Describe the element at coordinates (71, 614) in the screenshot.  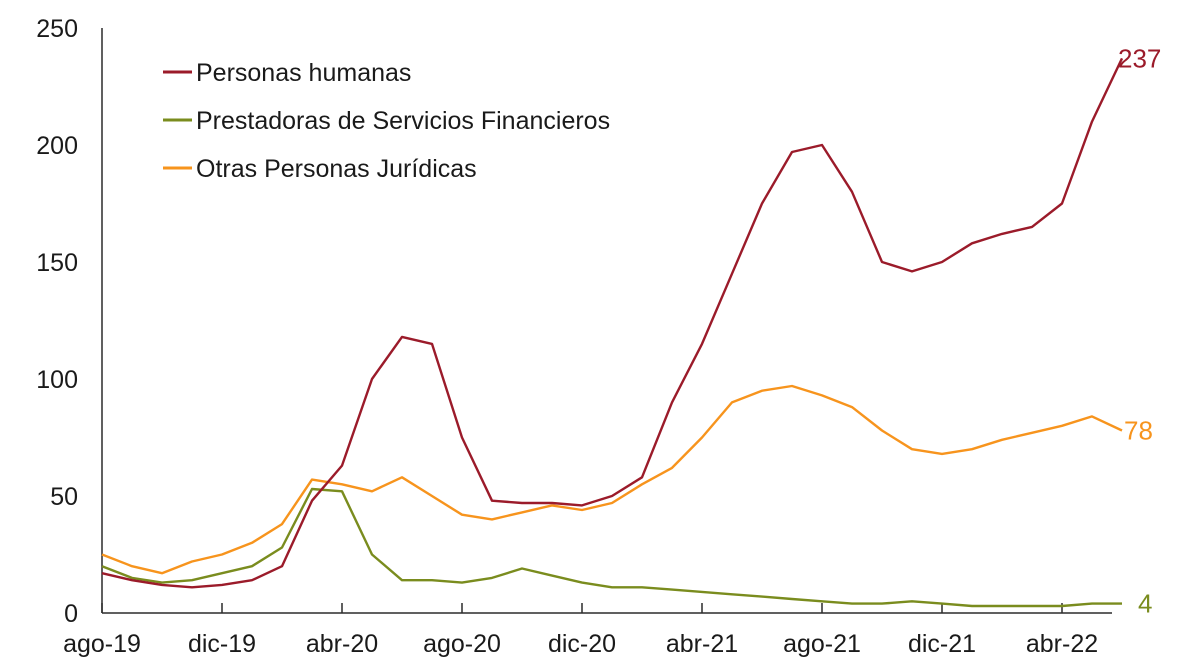
I see `y-tick-label: 0` at that location.